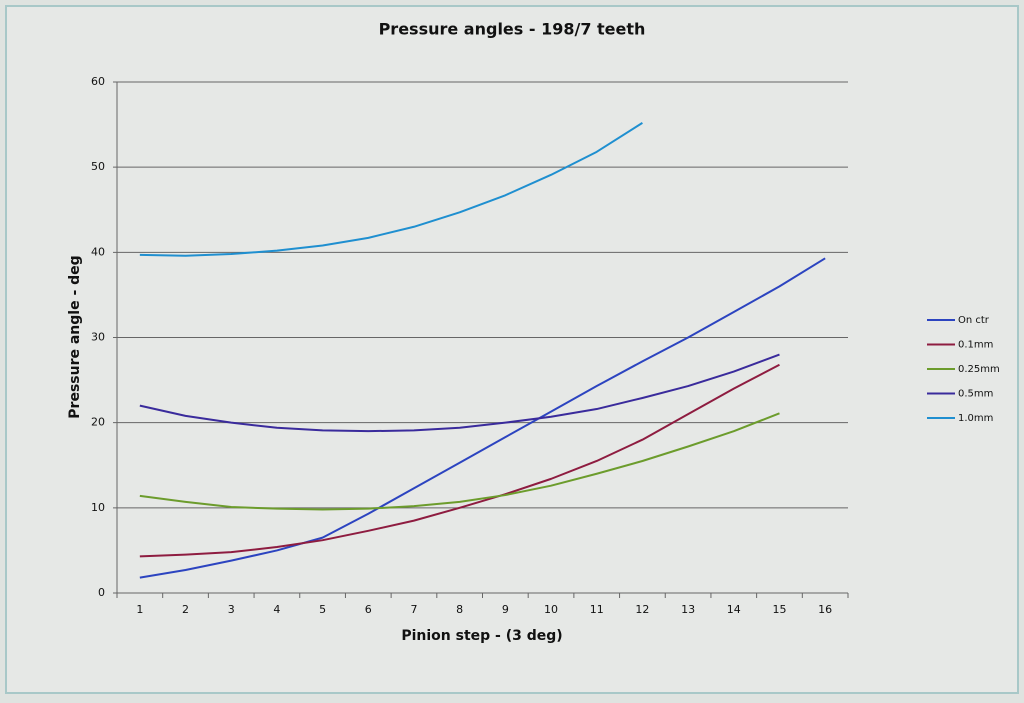 The height and width of the screenshot is (703, 1024). I want to click on x-tick-label: 13, so click(688, 609).